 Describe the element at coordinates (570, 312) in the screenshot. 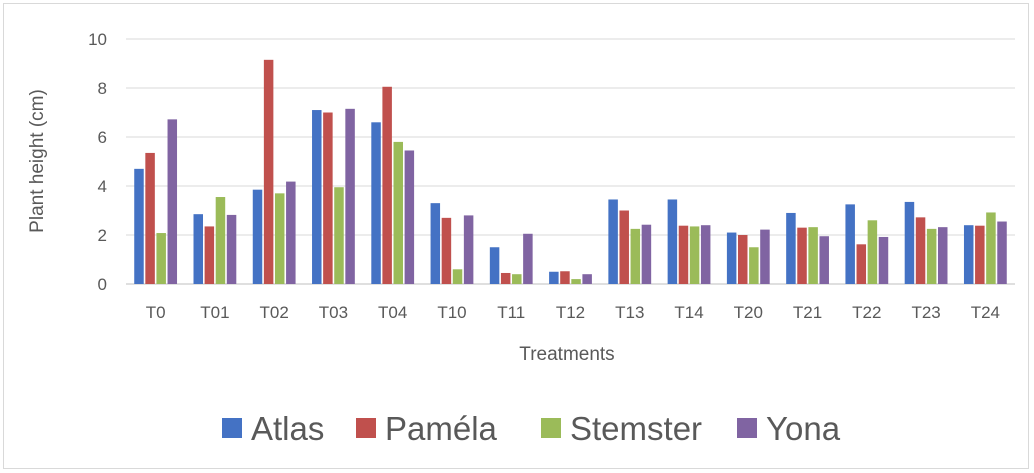

I see `x-tick-label: T12` at that location.